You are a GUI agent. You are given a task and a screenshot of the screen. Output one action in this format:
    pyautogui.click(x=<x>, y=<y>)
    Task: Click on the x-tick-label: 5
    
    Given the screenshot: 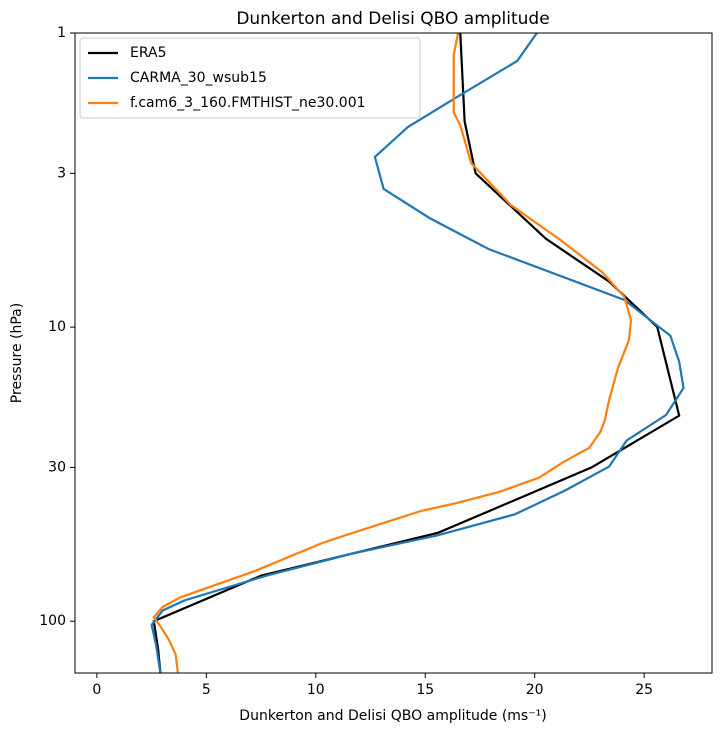 What is the action you would take?
    pyautogui.click(x=206, y=690)
    